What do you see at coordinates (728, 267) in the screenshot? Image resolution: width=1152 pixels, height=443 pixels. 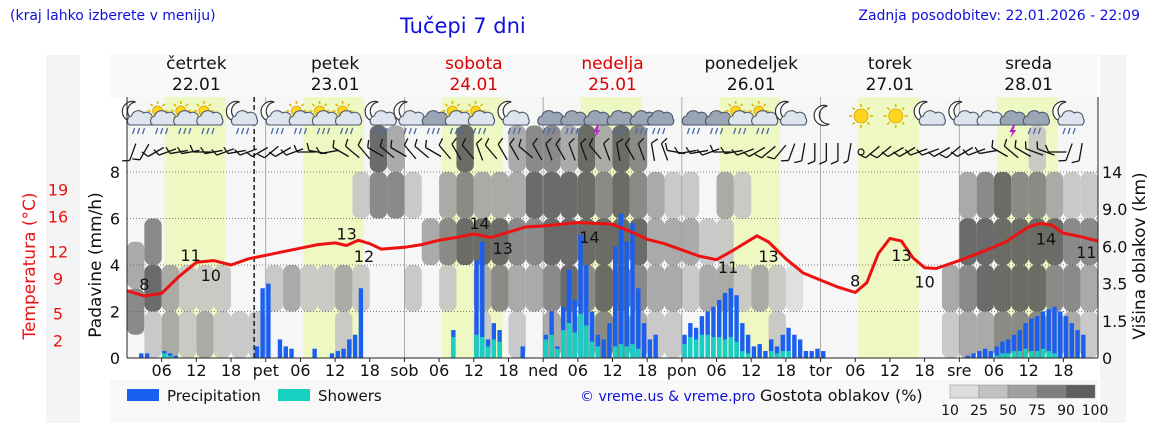 I see `temperature-label: 11` at bounding box center [728, 267].